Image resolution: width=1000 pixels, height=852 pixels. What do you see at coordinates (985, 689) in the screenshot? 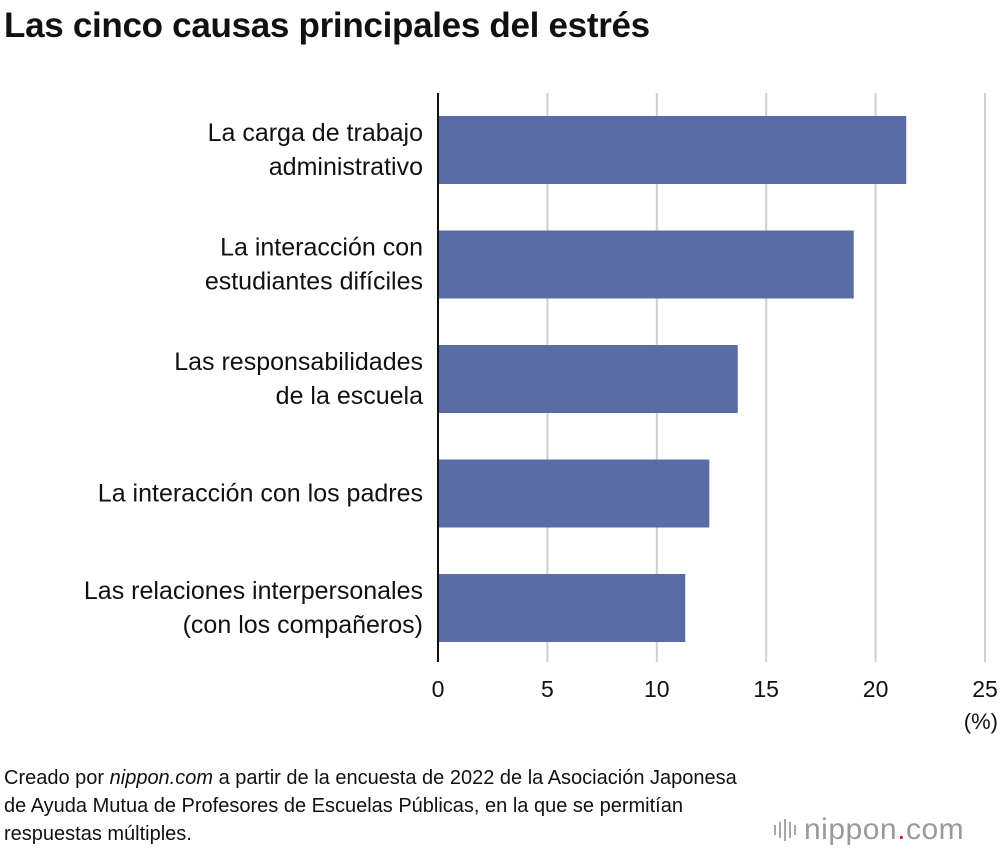
I see `x-tick-label: 25` at bounding box center [985, 689].